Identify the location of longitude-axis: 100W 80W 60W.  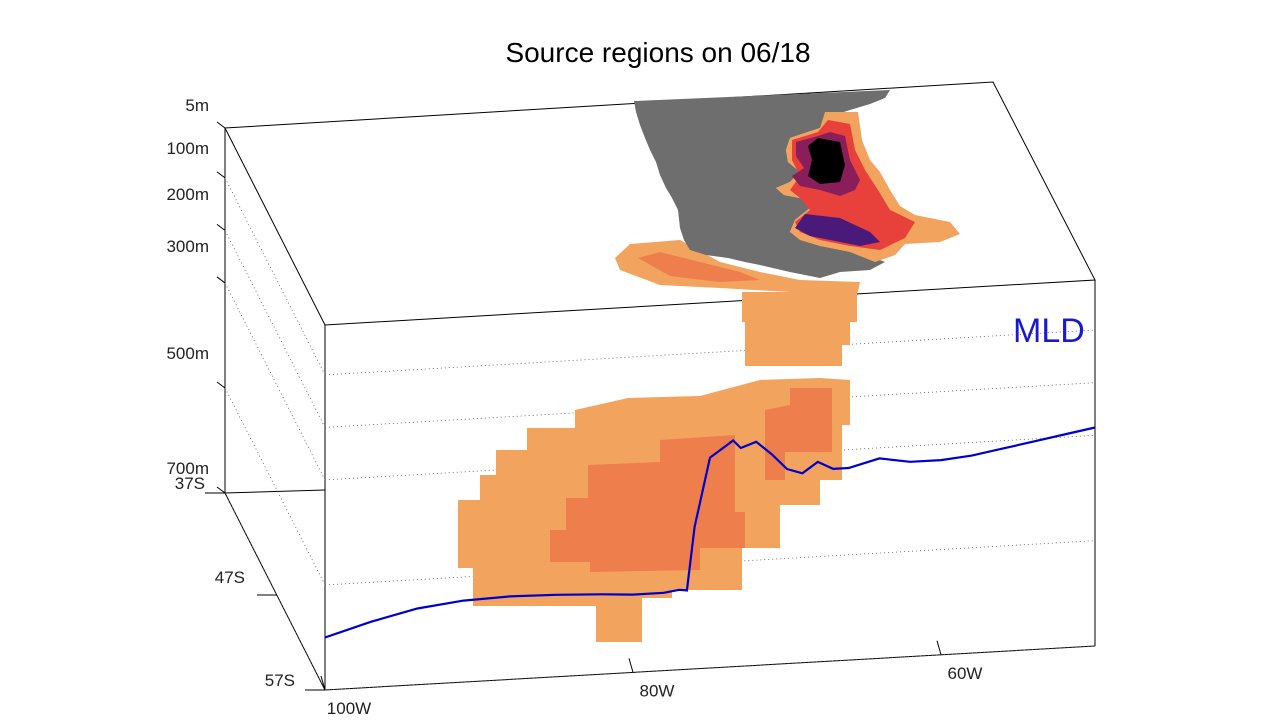
(651, 679).